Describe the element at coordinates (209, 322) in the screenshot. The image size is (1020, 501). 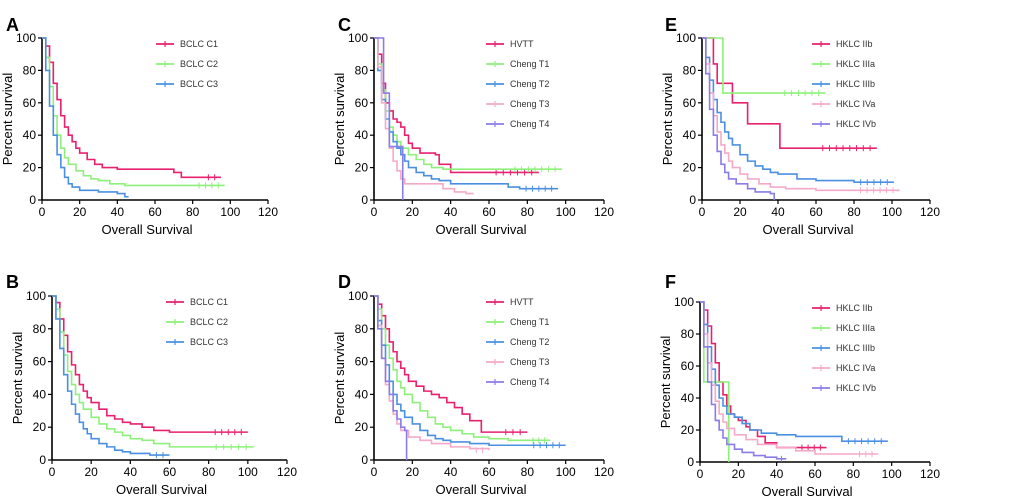
I see `legend-label: BCLC C2` at that location.